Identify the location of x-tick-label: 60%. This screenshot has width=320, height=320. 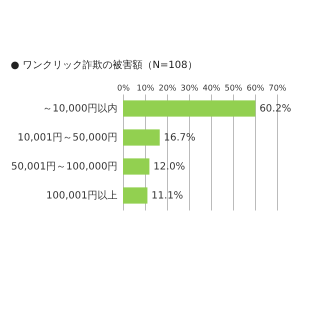
(255, 88).